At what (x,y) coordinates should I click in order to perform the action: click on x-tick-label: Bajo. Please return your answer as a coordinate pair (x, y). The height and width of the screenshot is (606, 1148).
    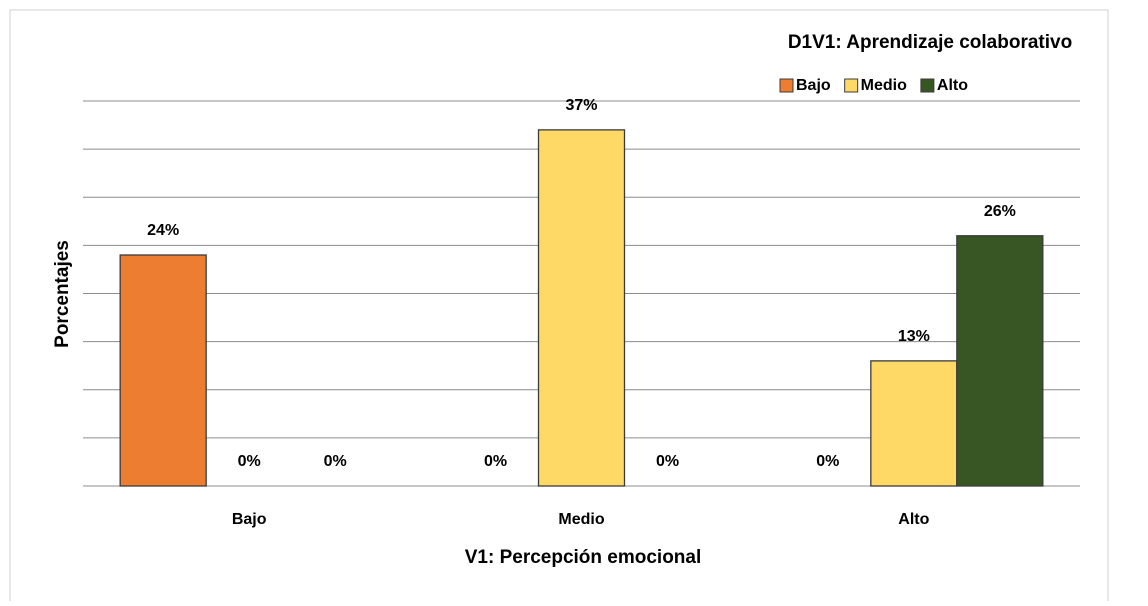
    Looking at the image, I should click on (249, 519).